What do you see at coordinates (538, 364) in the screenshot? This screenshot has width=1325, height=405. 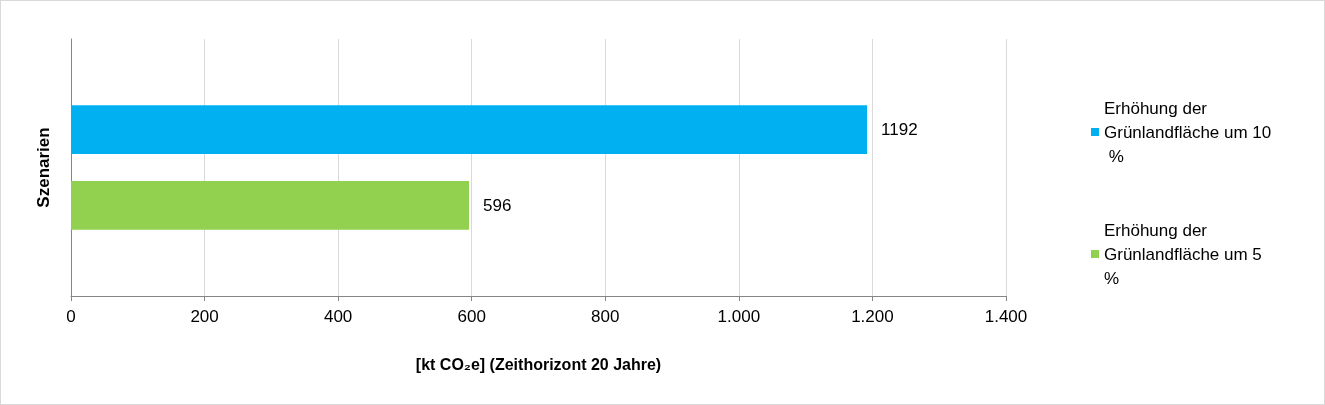 I see `x-axis-title: [kt CO₂e] (Zeithorizont 20 Jahre)` at bounding box center [538, 364].